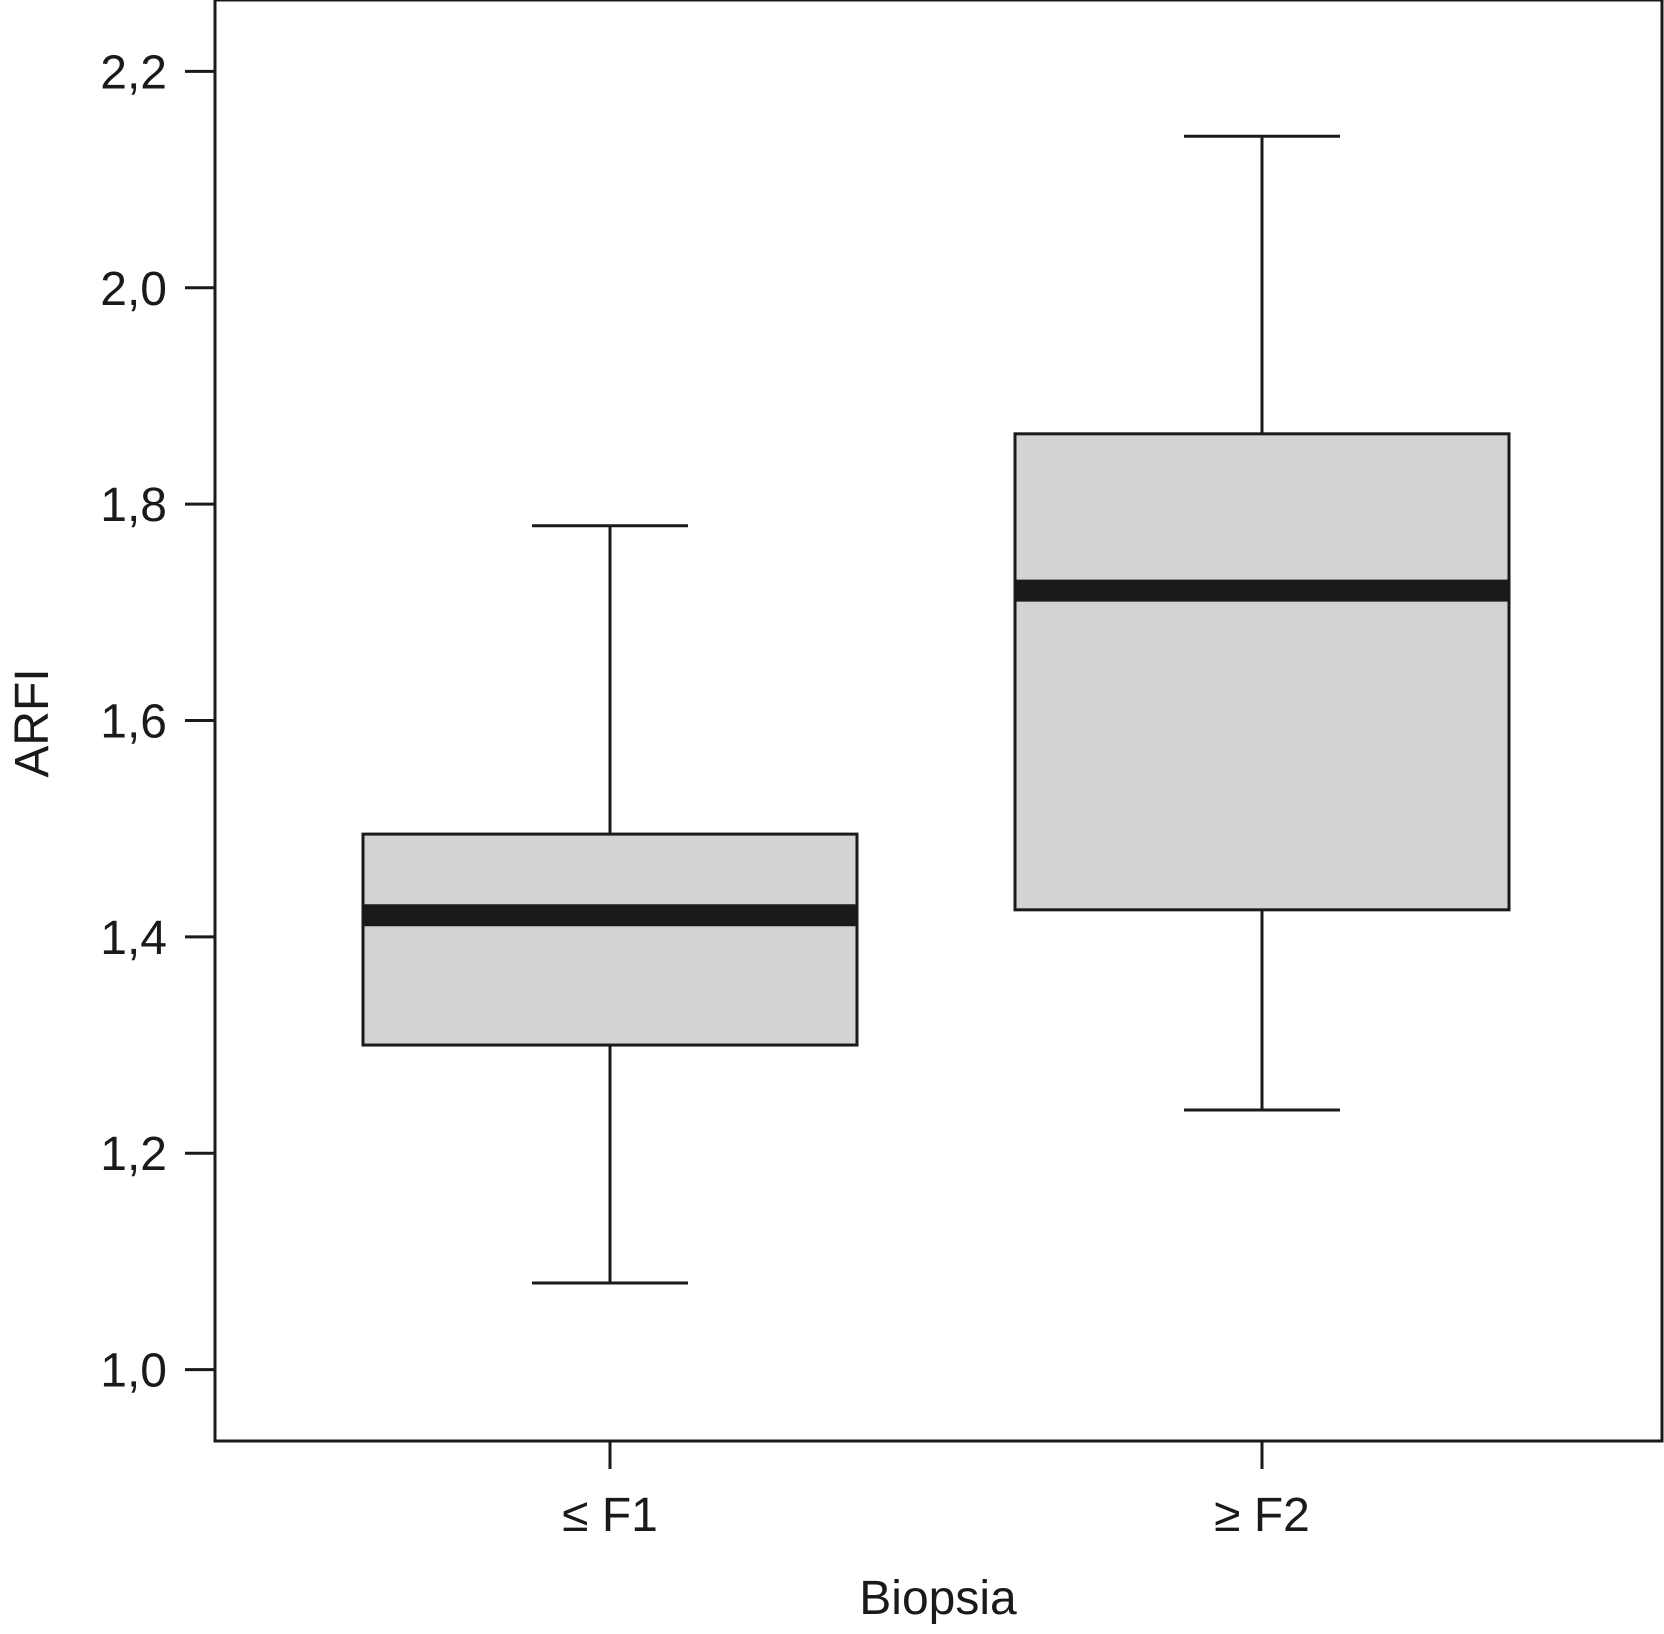 Image resolution: width=1664 pixels, height=1634 pixels. Describe the element at coordinates (133, 505) in the screenshot. I see `y-tick-label: 1,8` at that location.